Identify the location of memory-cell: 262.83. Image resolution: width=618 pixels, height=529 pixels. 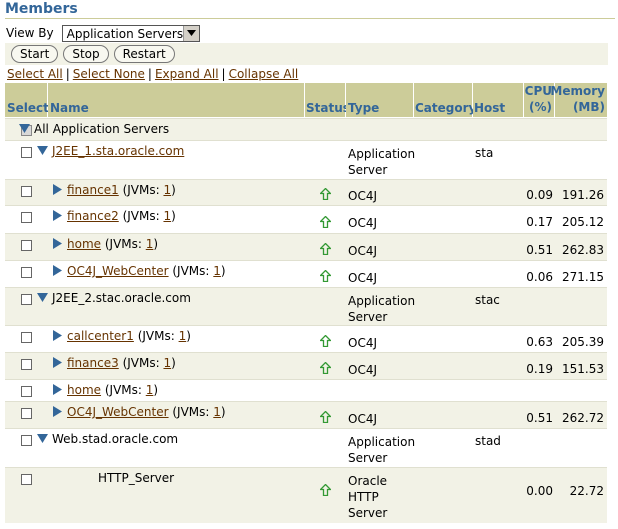
(583, 249).